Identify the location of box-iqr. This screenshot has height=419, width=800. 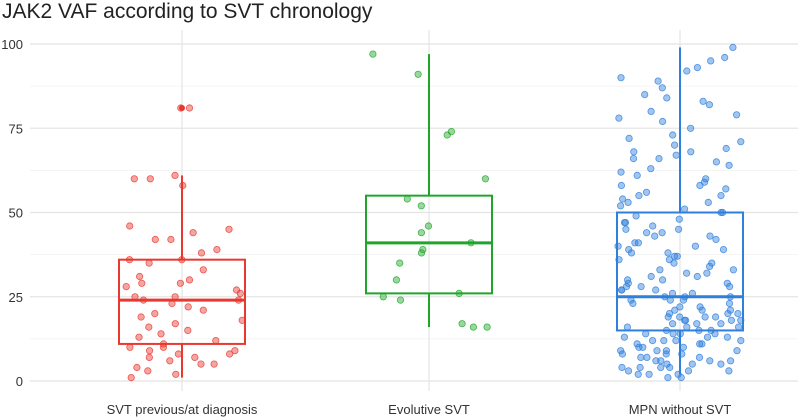
(182, 301).